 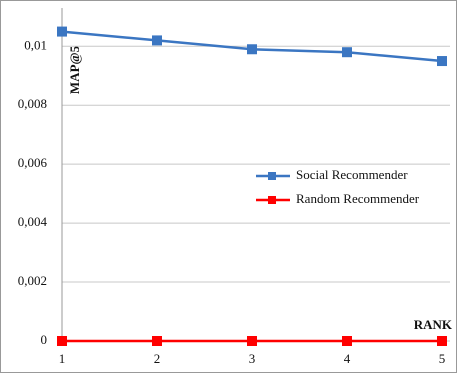 I want to click on y-tick-label: 0,008, so click(x=32, y=103).